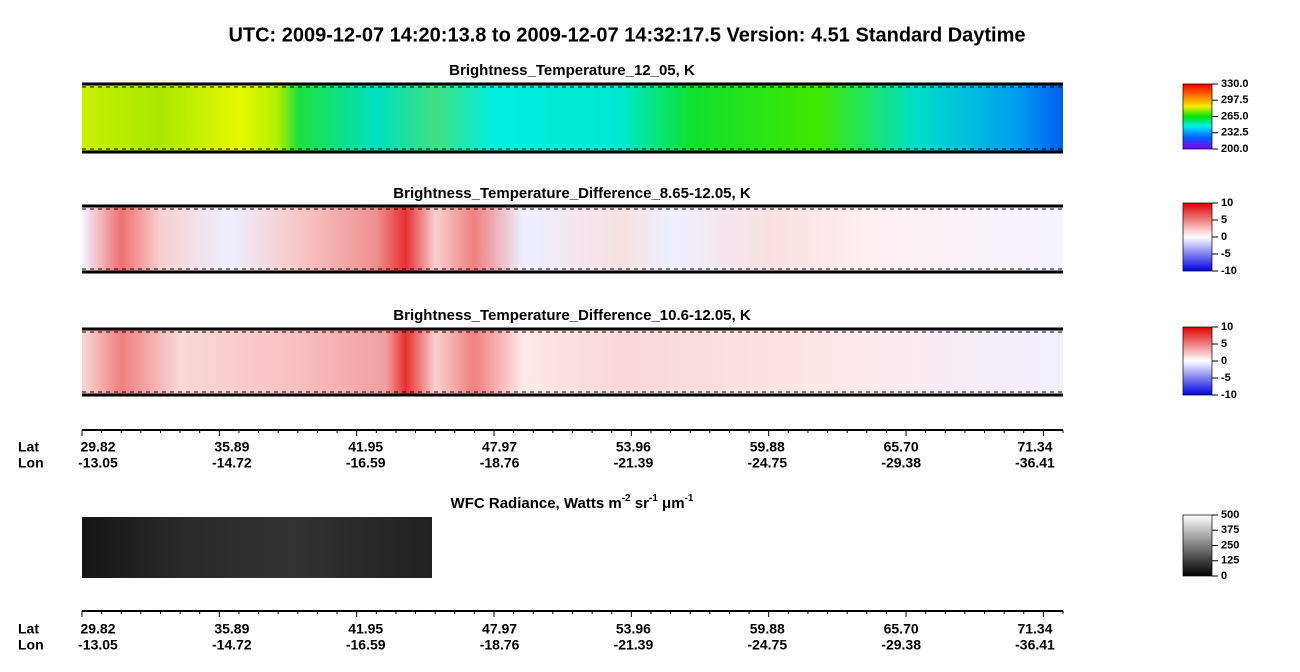 Image resolution: width=1300 pixels, height=672 pixels. What do you see at coordinates (1235, 84) in the screenshot?
I see `colorbar-label: 330.0` at bounding box center [1235, 84].